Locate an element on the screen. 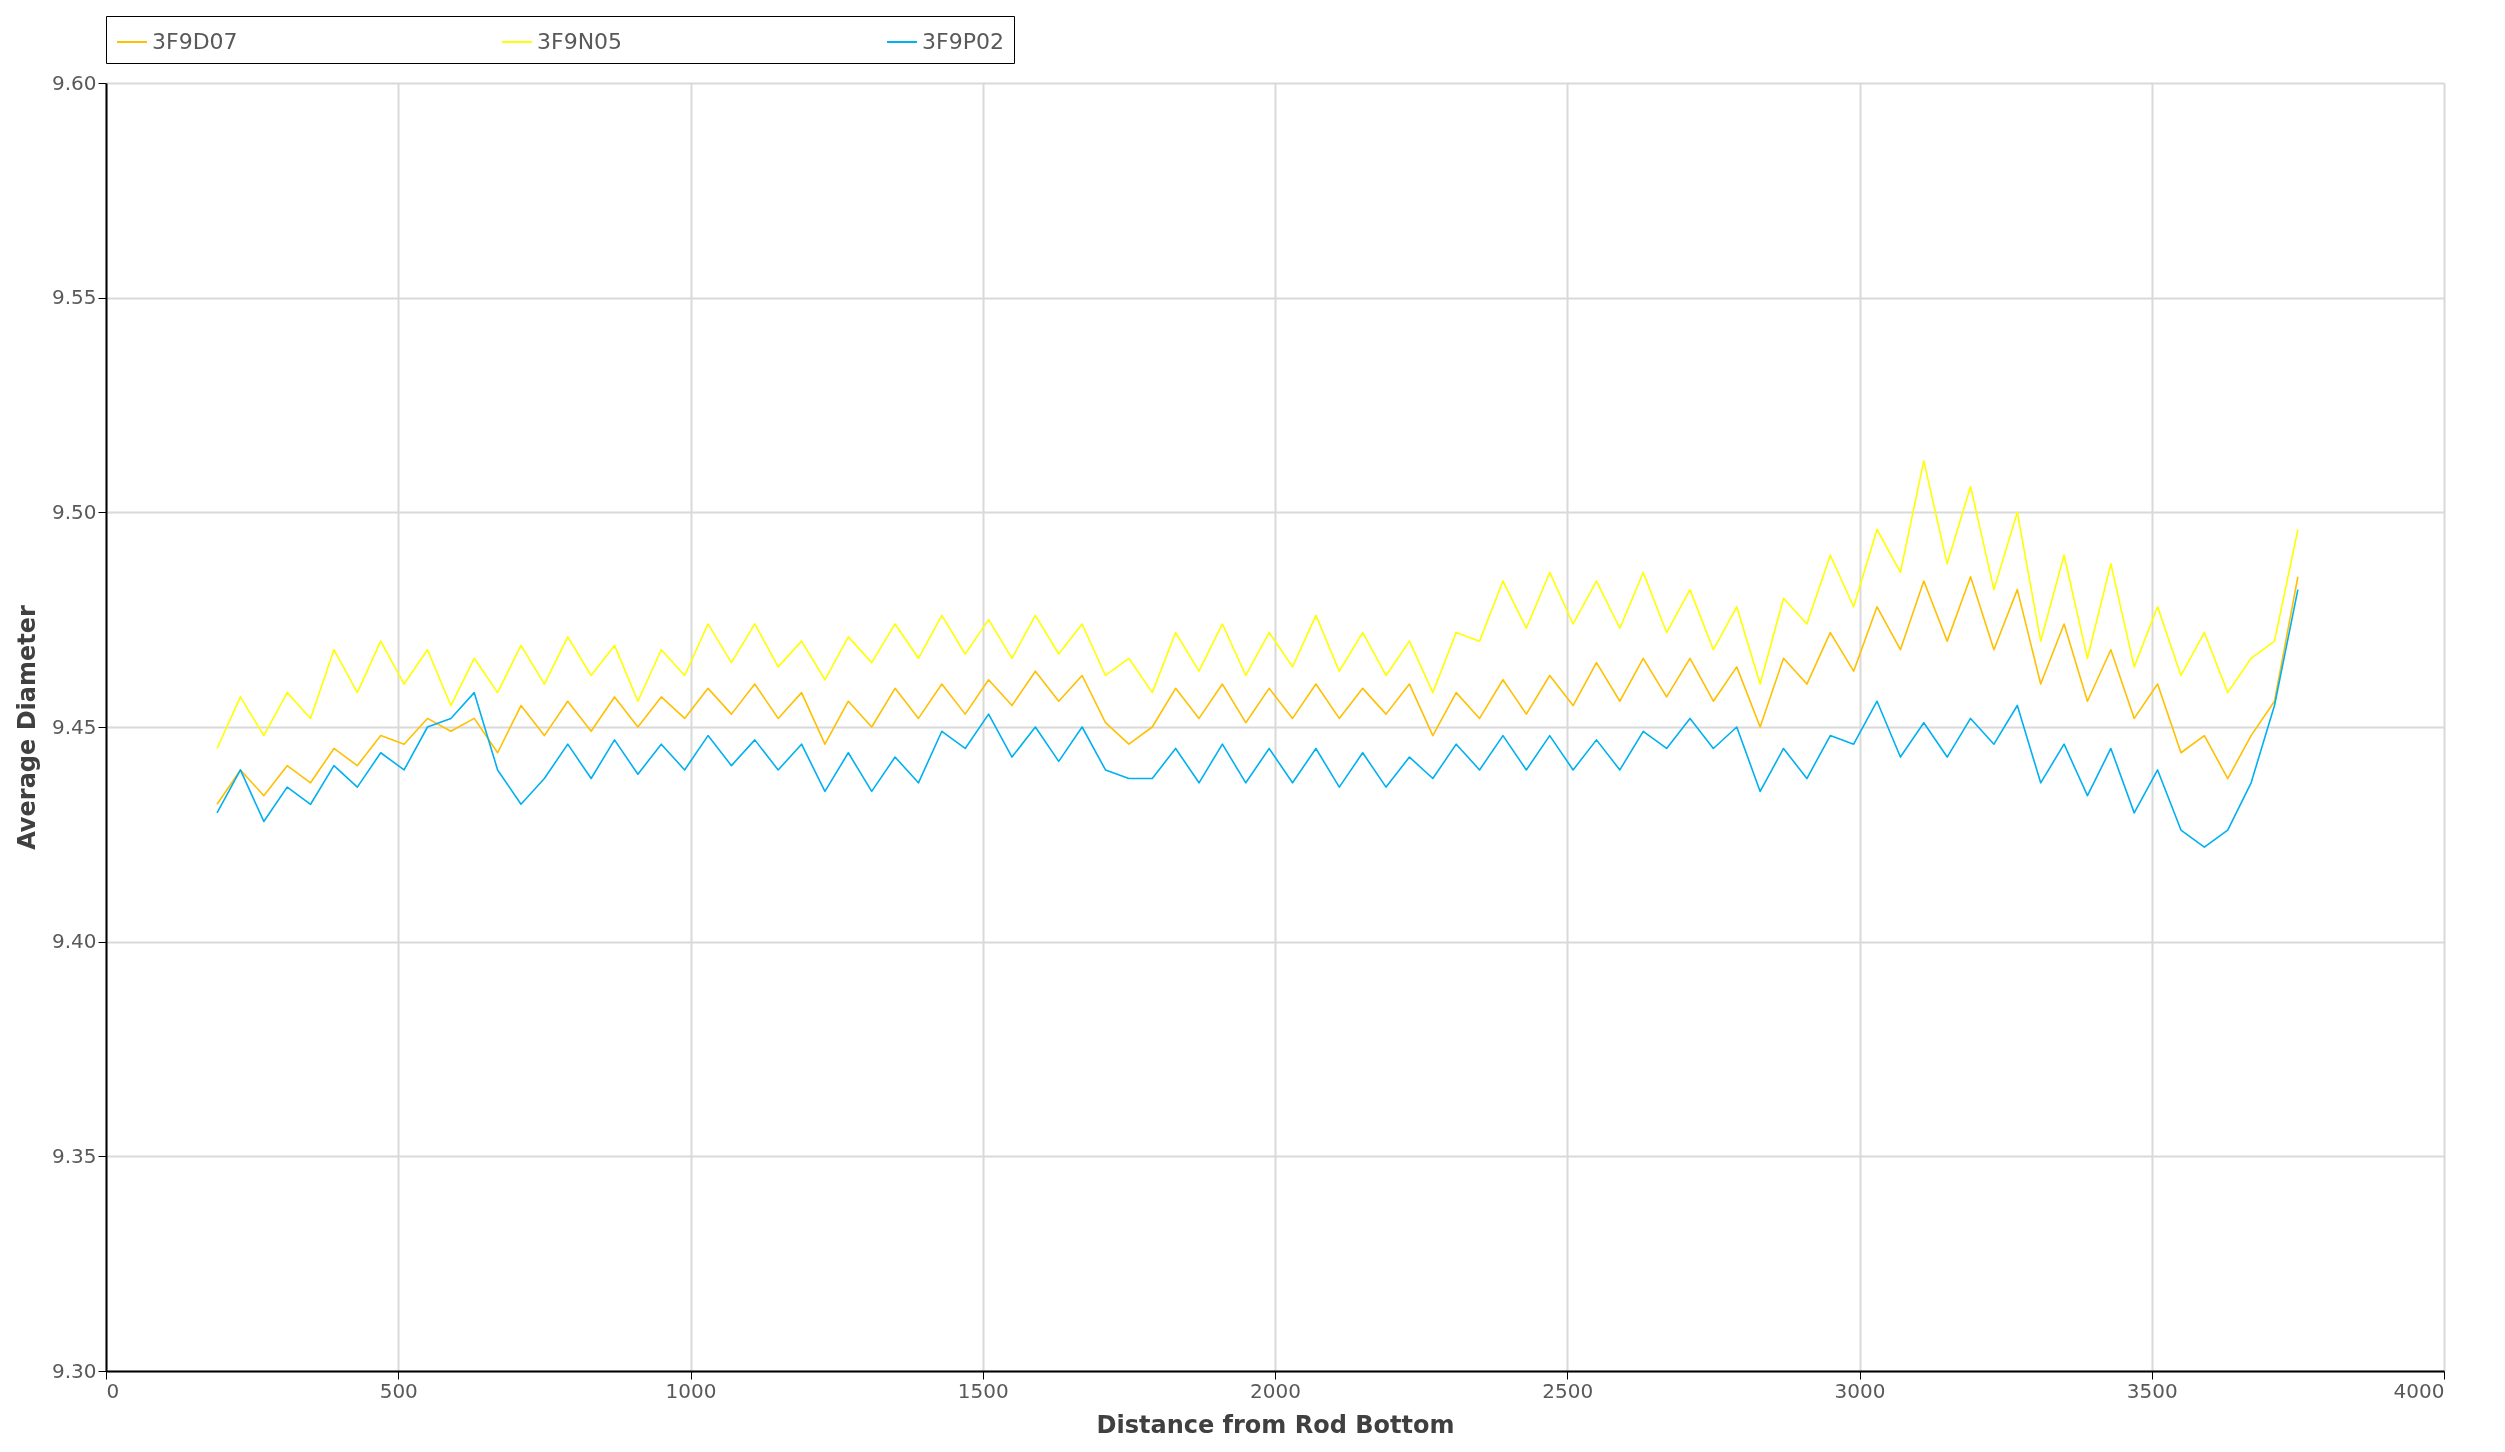  y-tick-label: 9.55 is located at coordinates (74, 297).